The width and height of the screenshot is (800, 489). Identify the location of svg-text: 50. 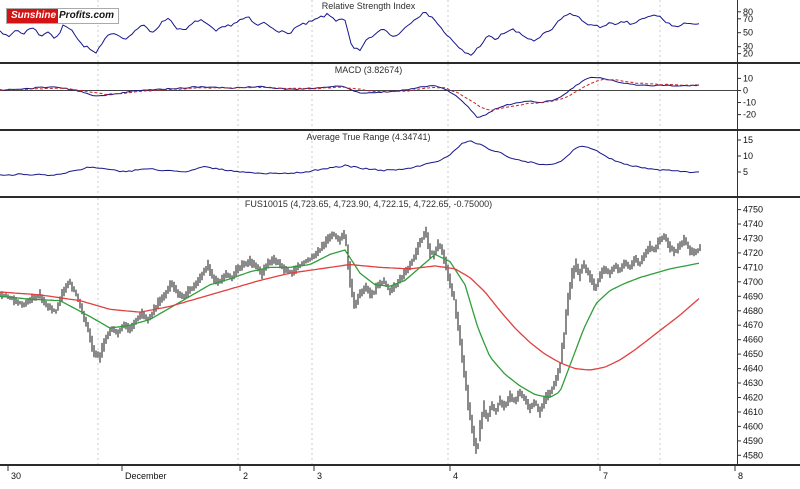
(748, 33).